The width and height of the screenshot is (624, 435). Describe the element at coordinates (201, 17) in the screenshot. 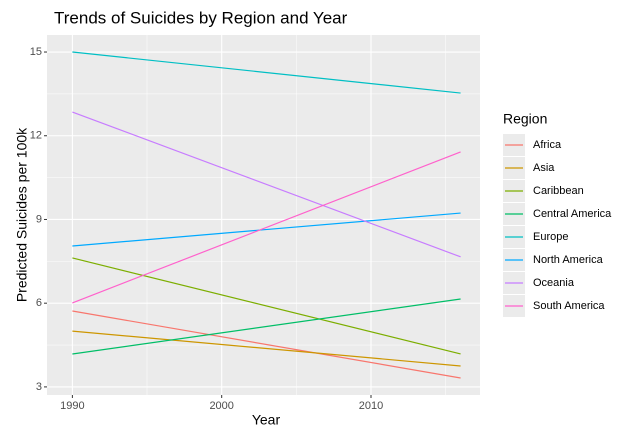

I see `chart-title: Trends of Suicides by Region and Year` at that location.